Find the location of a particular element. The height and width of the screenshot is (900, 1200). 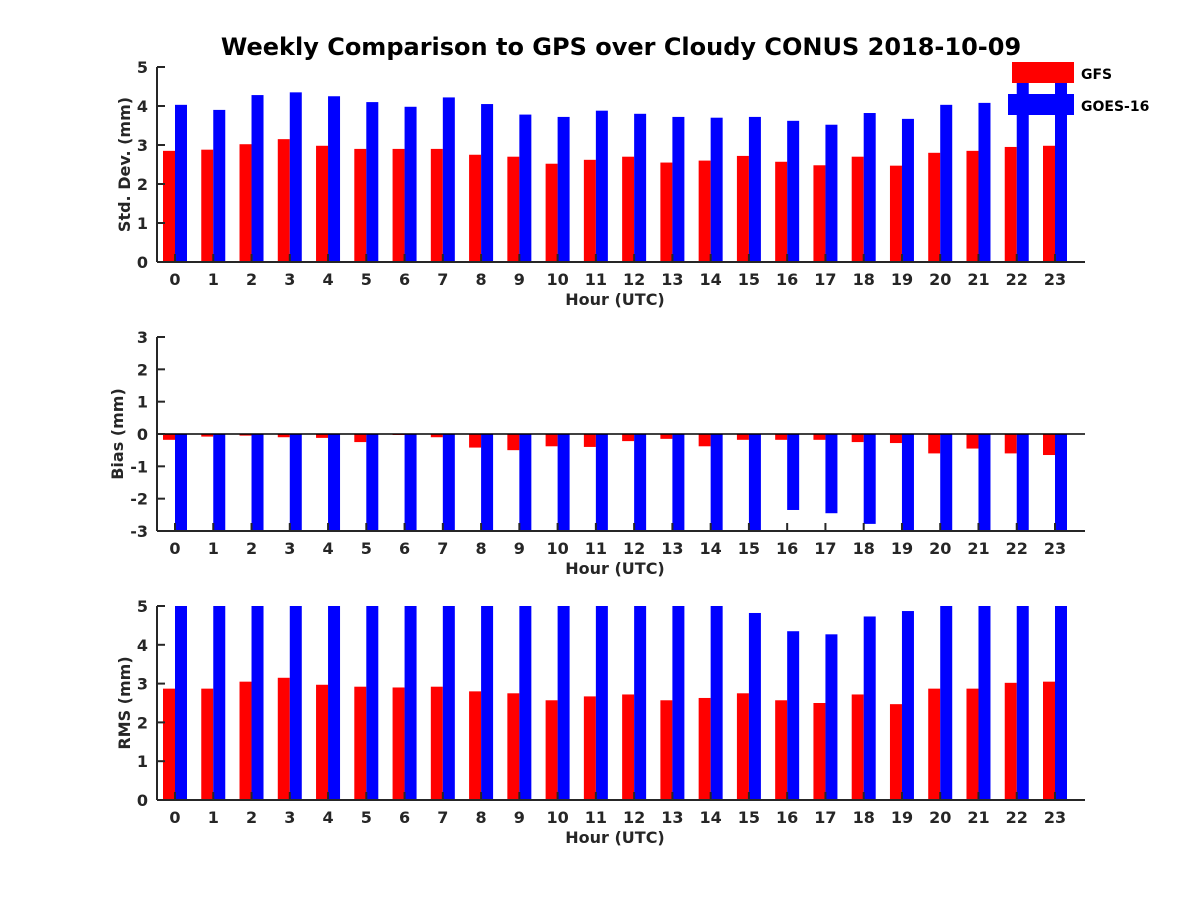

y-tick-label: 4 is located at coordinates (142, 106).